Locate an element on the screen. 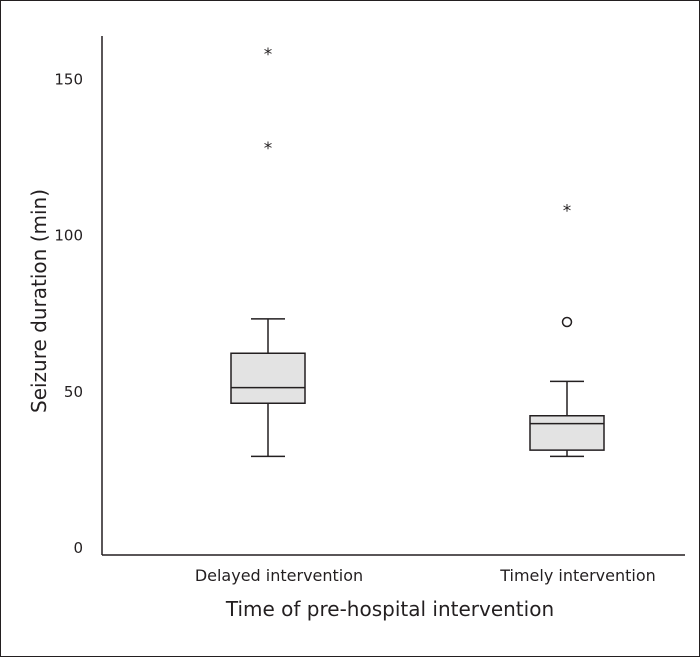 This screenshot has width=700, height=657. x-category-label-1: Delayed intervention is located at coordinates (279, 575).